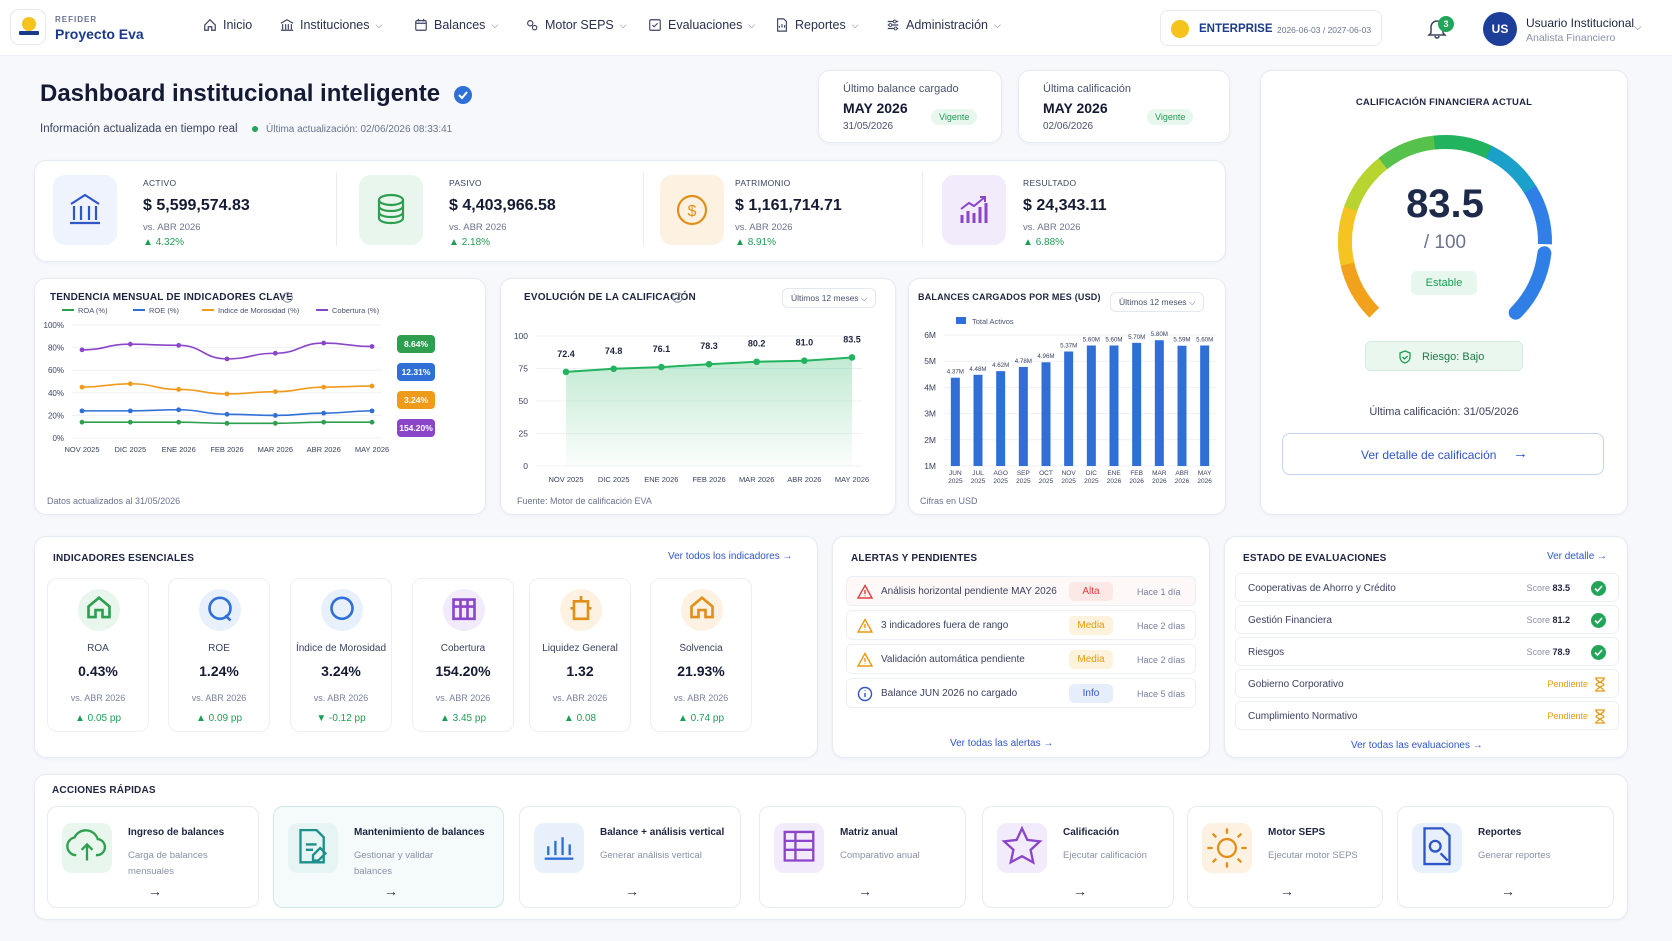 The width and height of the screenshot is (1672, 941). I want to click on indicator-card-4: Cobertura 154.20% vs. ABR 2026 ▲ 3.45 pp, so click(463, 655).